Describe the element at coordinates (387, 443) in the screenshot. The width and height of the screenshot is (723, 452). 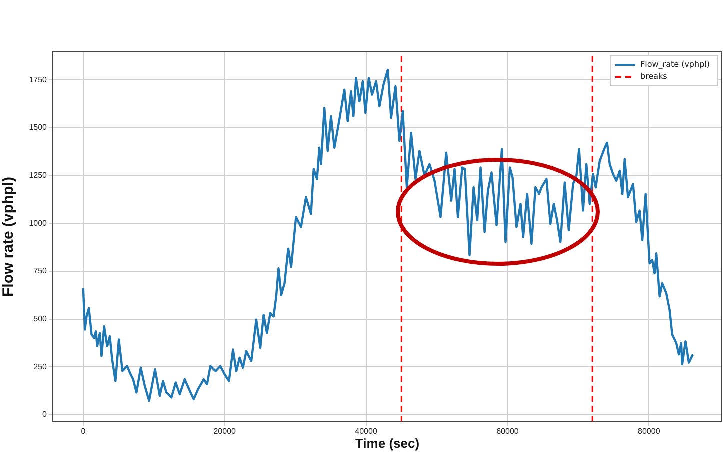
I see `x-axis-title: Time (sec)` at that location.